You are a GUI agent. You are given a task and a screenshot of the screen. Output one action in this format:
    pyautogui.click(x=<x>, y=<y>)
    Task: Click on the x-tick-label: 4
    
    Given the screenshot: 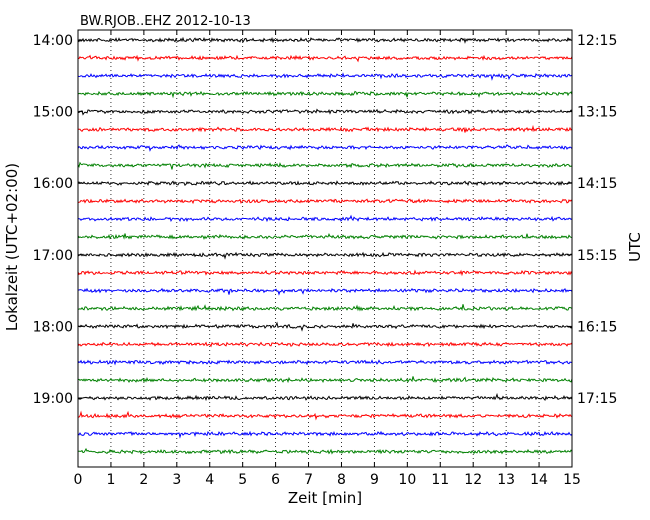 What is the action you would take?
    pyautogui.click(x=209, y=480)
    